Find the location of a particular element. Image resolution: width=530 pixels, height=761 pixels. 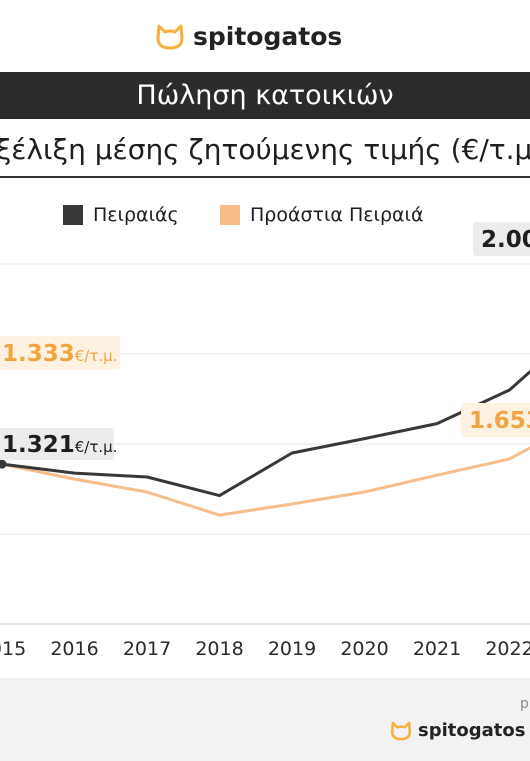

x-tick-label: 2017 is located at coordinates (147, 649).